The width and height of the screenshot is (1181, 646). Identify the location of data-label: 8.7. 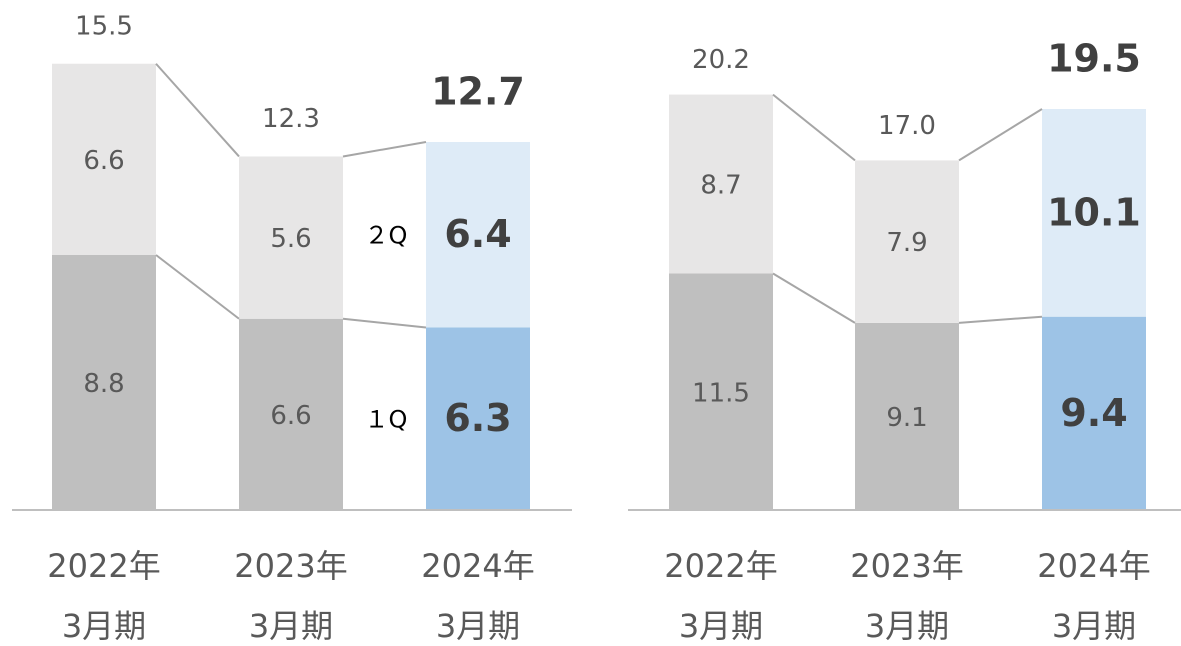
(720, 186).